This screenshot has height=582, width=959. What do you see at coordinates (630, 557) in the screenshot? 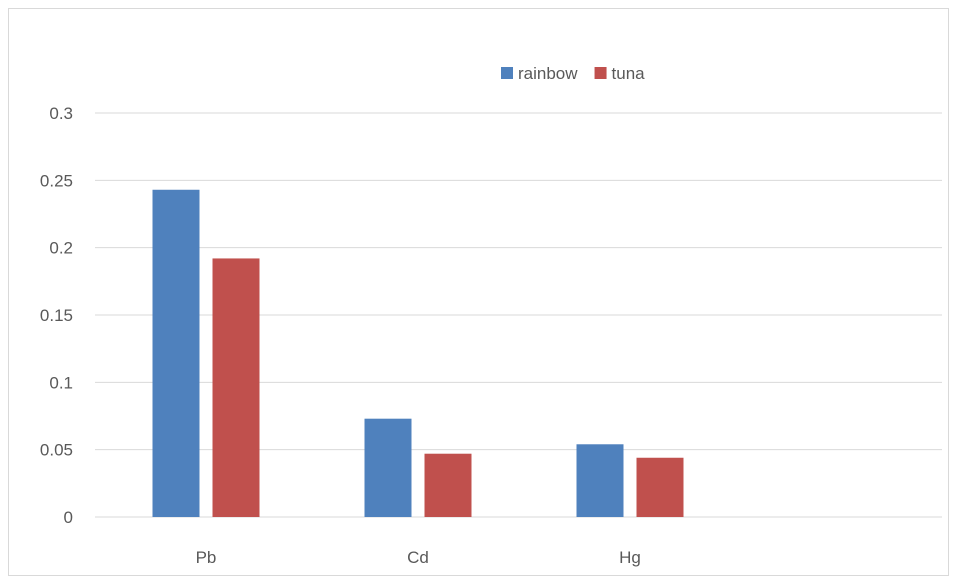
I see `x-tick-label: Hg` at bounding box center [630, 557].